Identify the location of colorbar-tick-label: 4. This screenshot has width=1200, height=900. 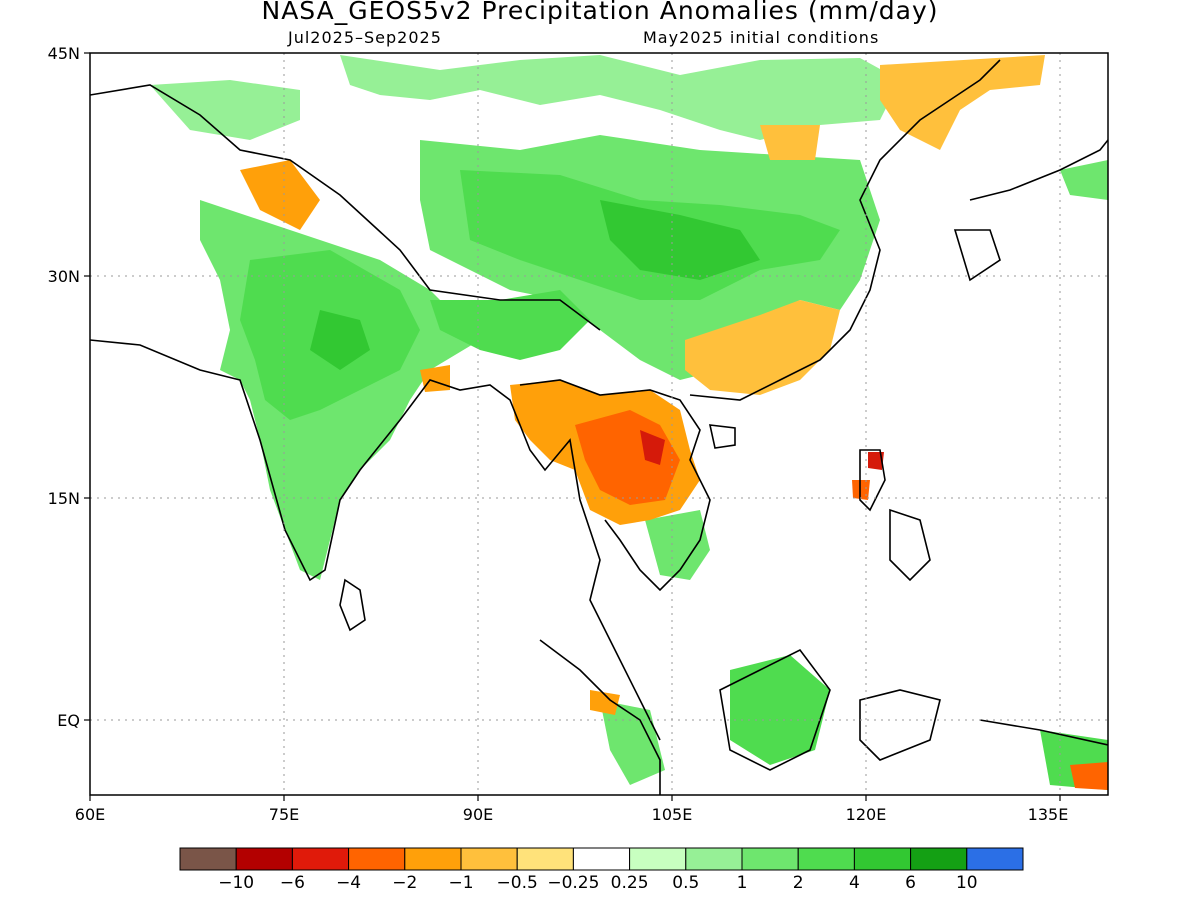
(854, 883).